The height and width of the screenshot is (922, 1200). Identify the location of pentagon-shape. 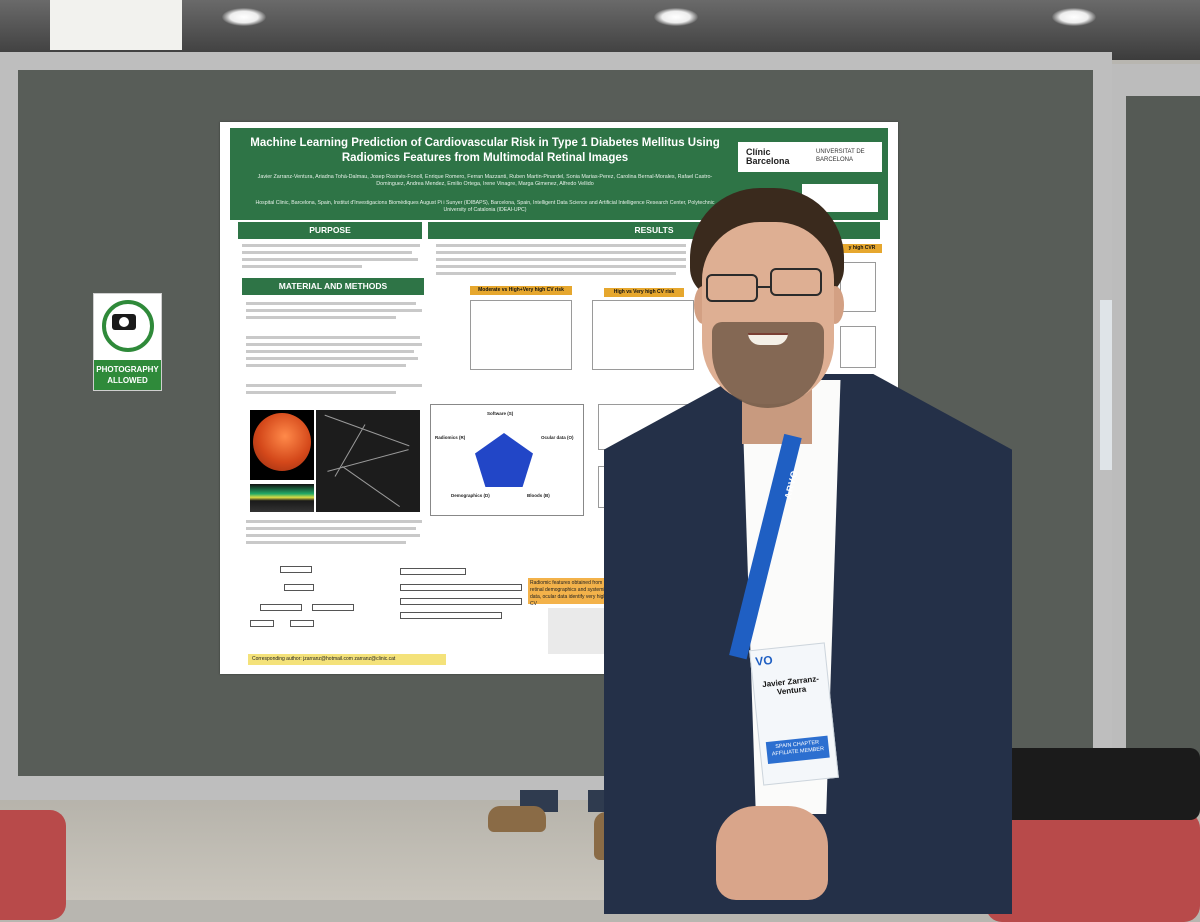
(504, 460).